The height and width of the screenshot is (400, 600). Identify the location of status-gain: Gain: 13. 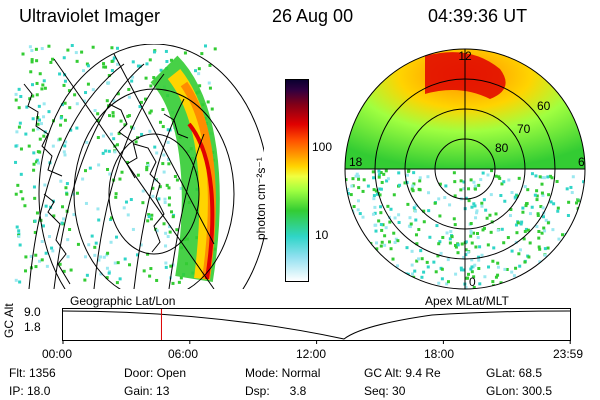
(147, 391).